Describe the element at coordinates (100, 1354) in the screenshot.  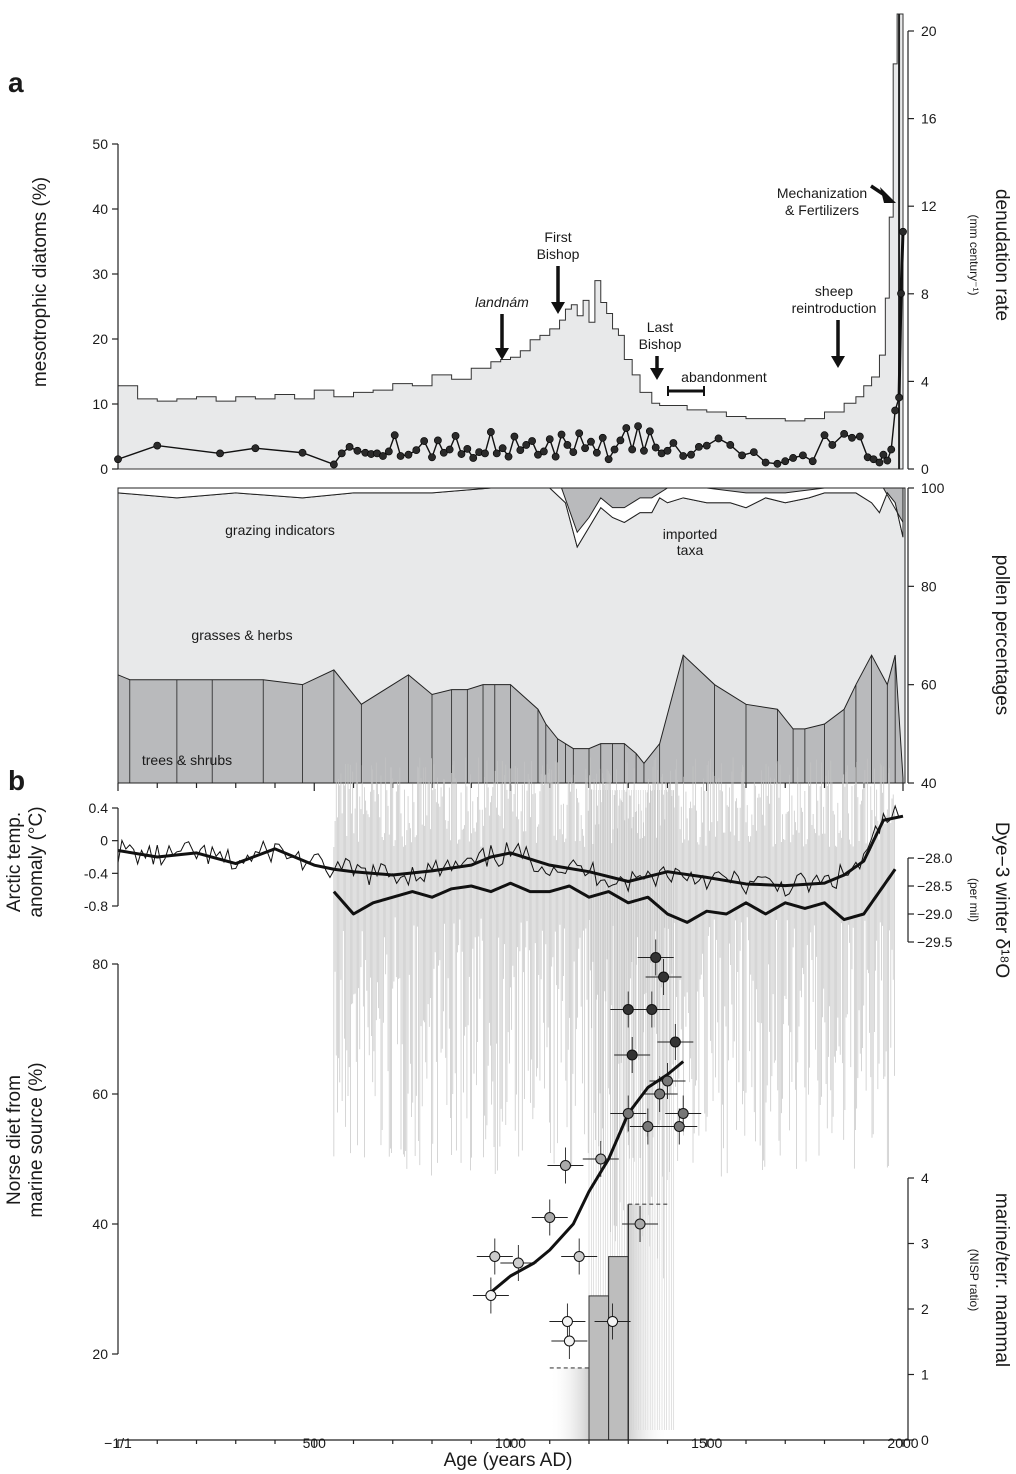
I see `diet-tick-label: 20` at that location.